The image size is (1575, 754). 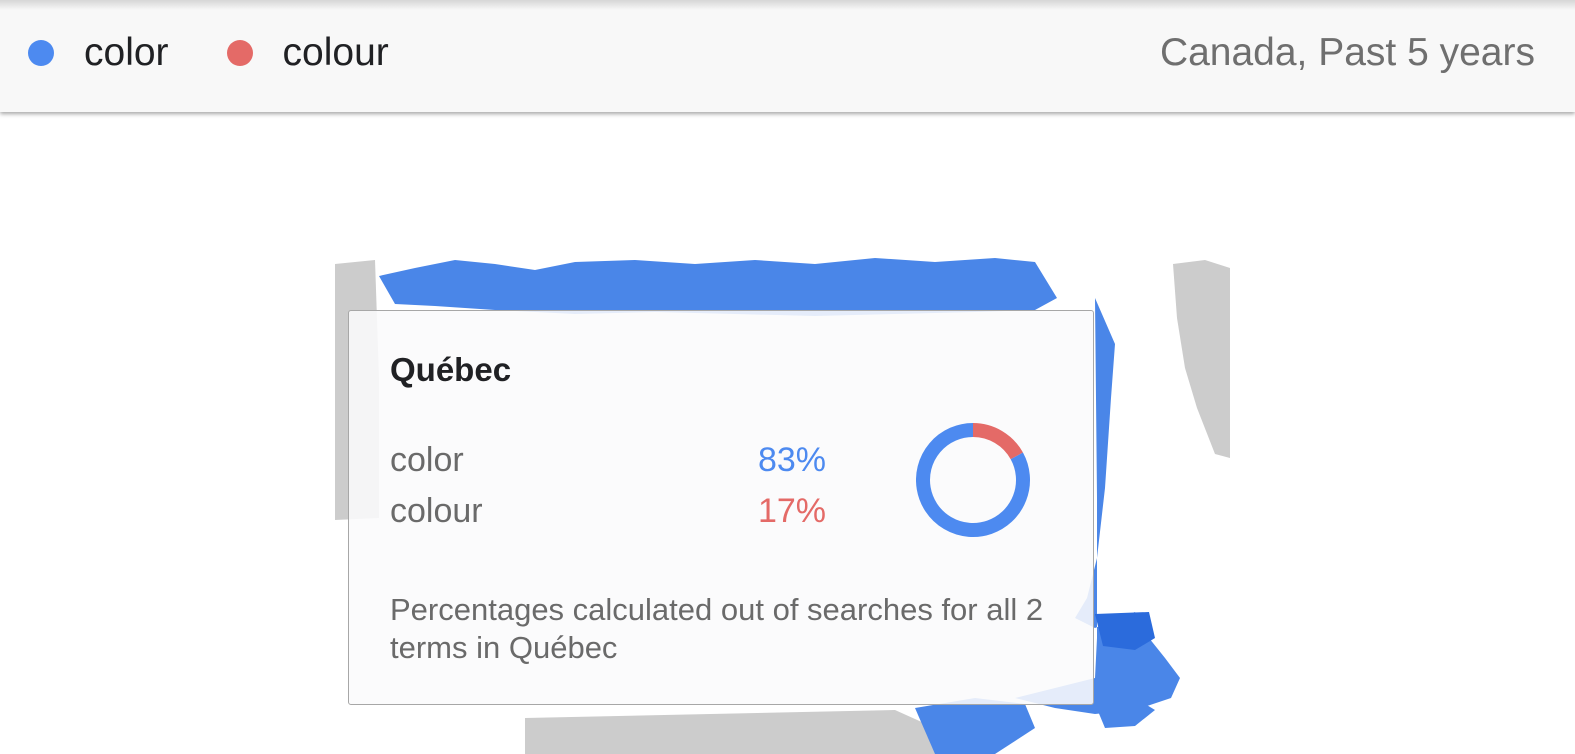 I want to click on map-region-nova-scotia, so click(x=1125, y=713).